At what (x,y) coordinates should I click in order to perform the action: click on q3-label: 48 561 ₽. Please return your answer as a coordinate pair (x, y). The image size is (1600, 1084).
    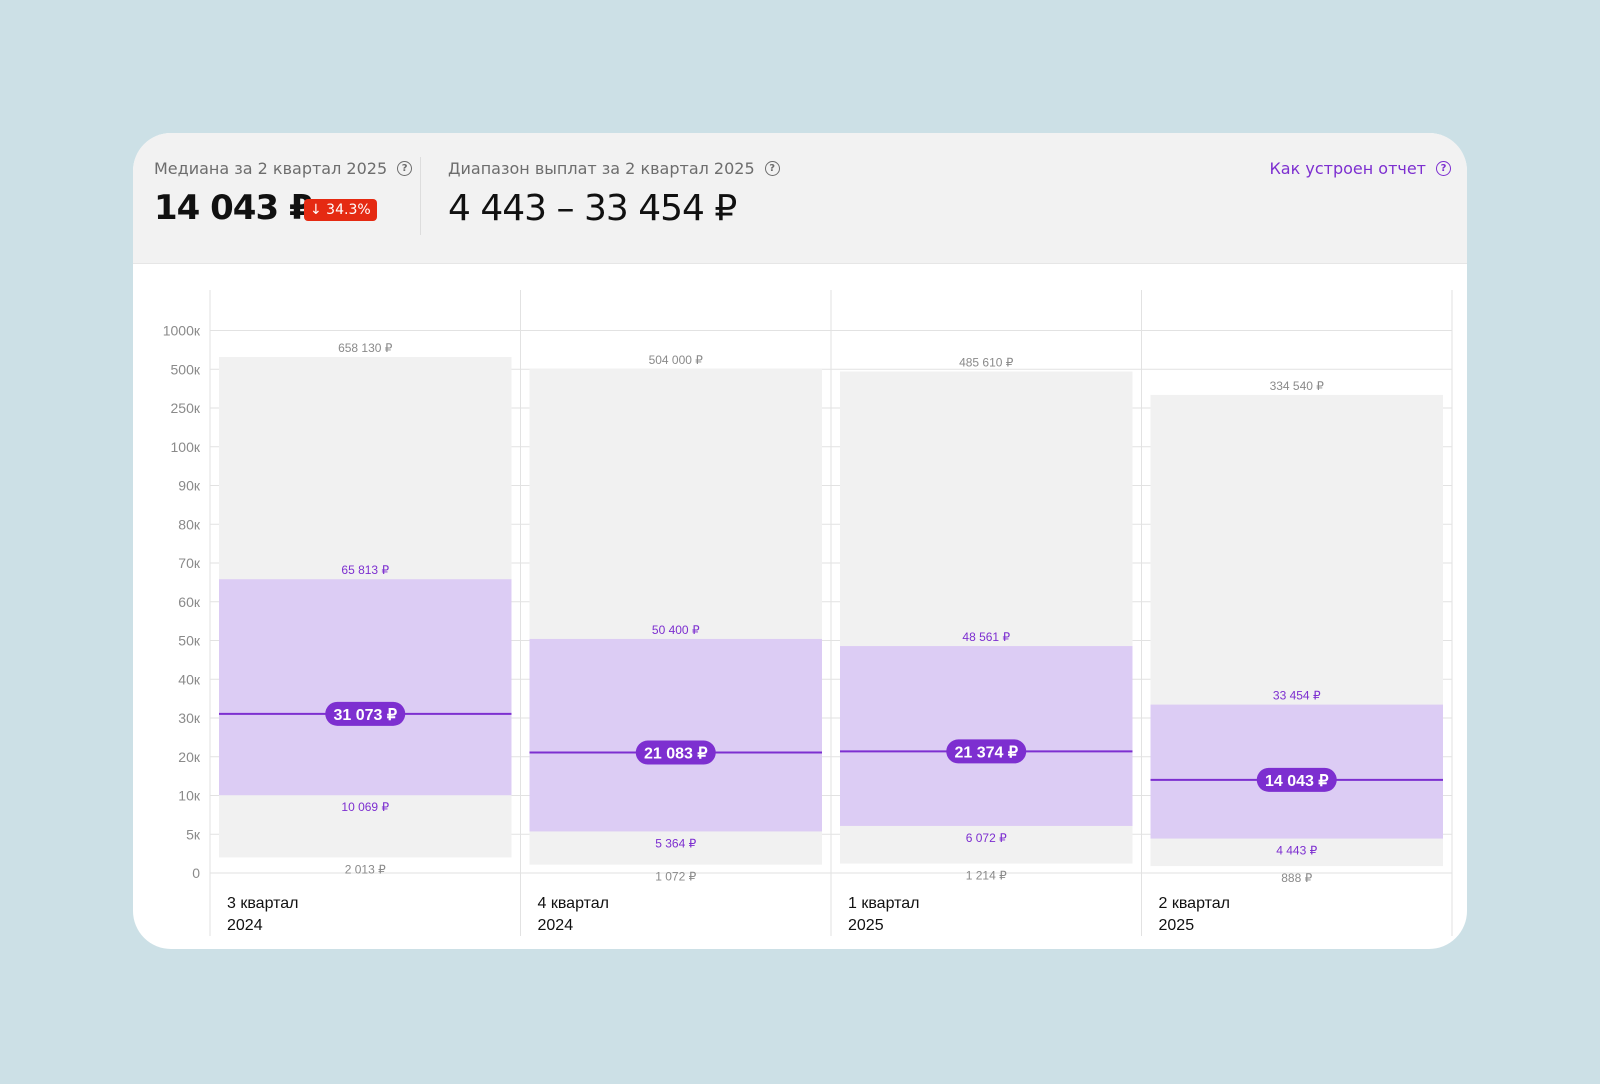
    Looking at the image, I should click on (986, 637).